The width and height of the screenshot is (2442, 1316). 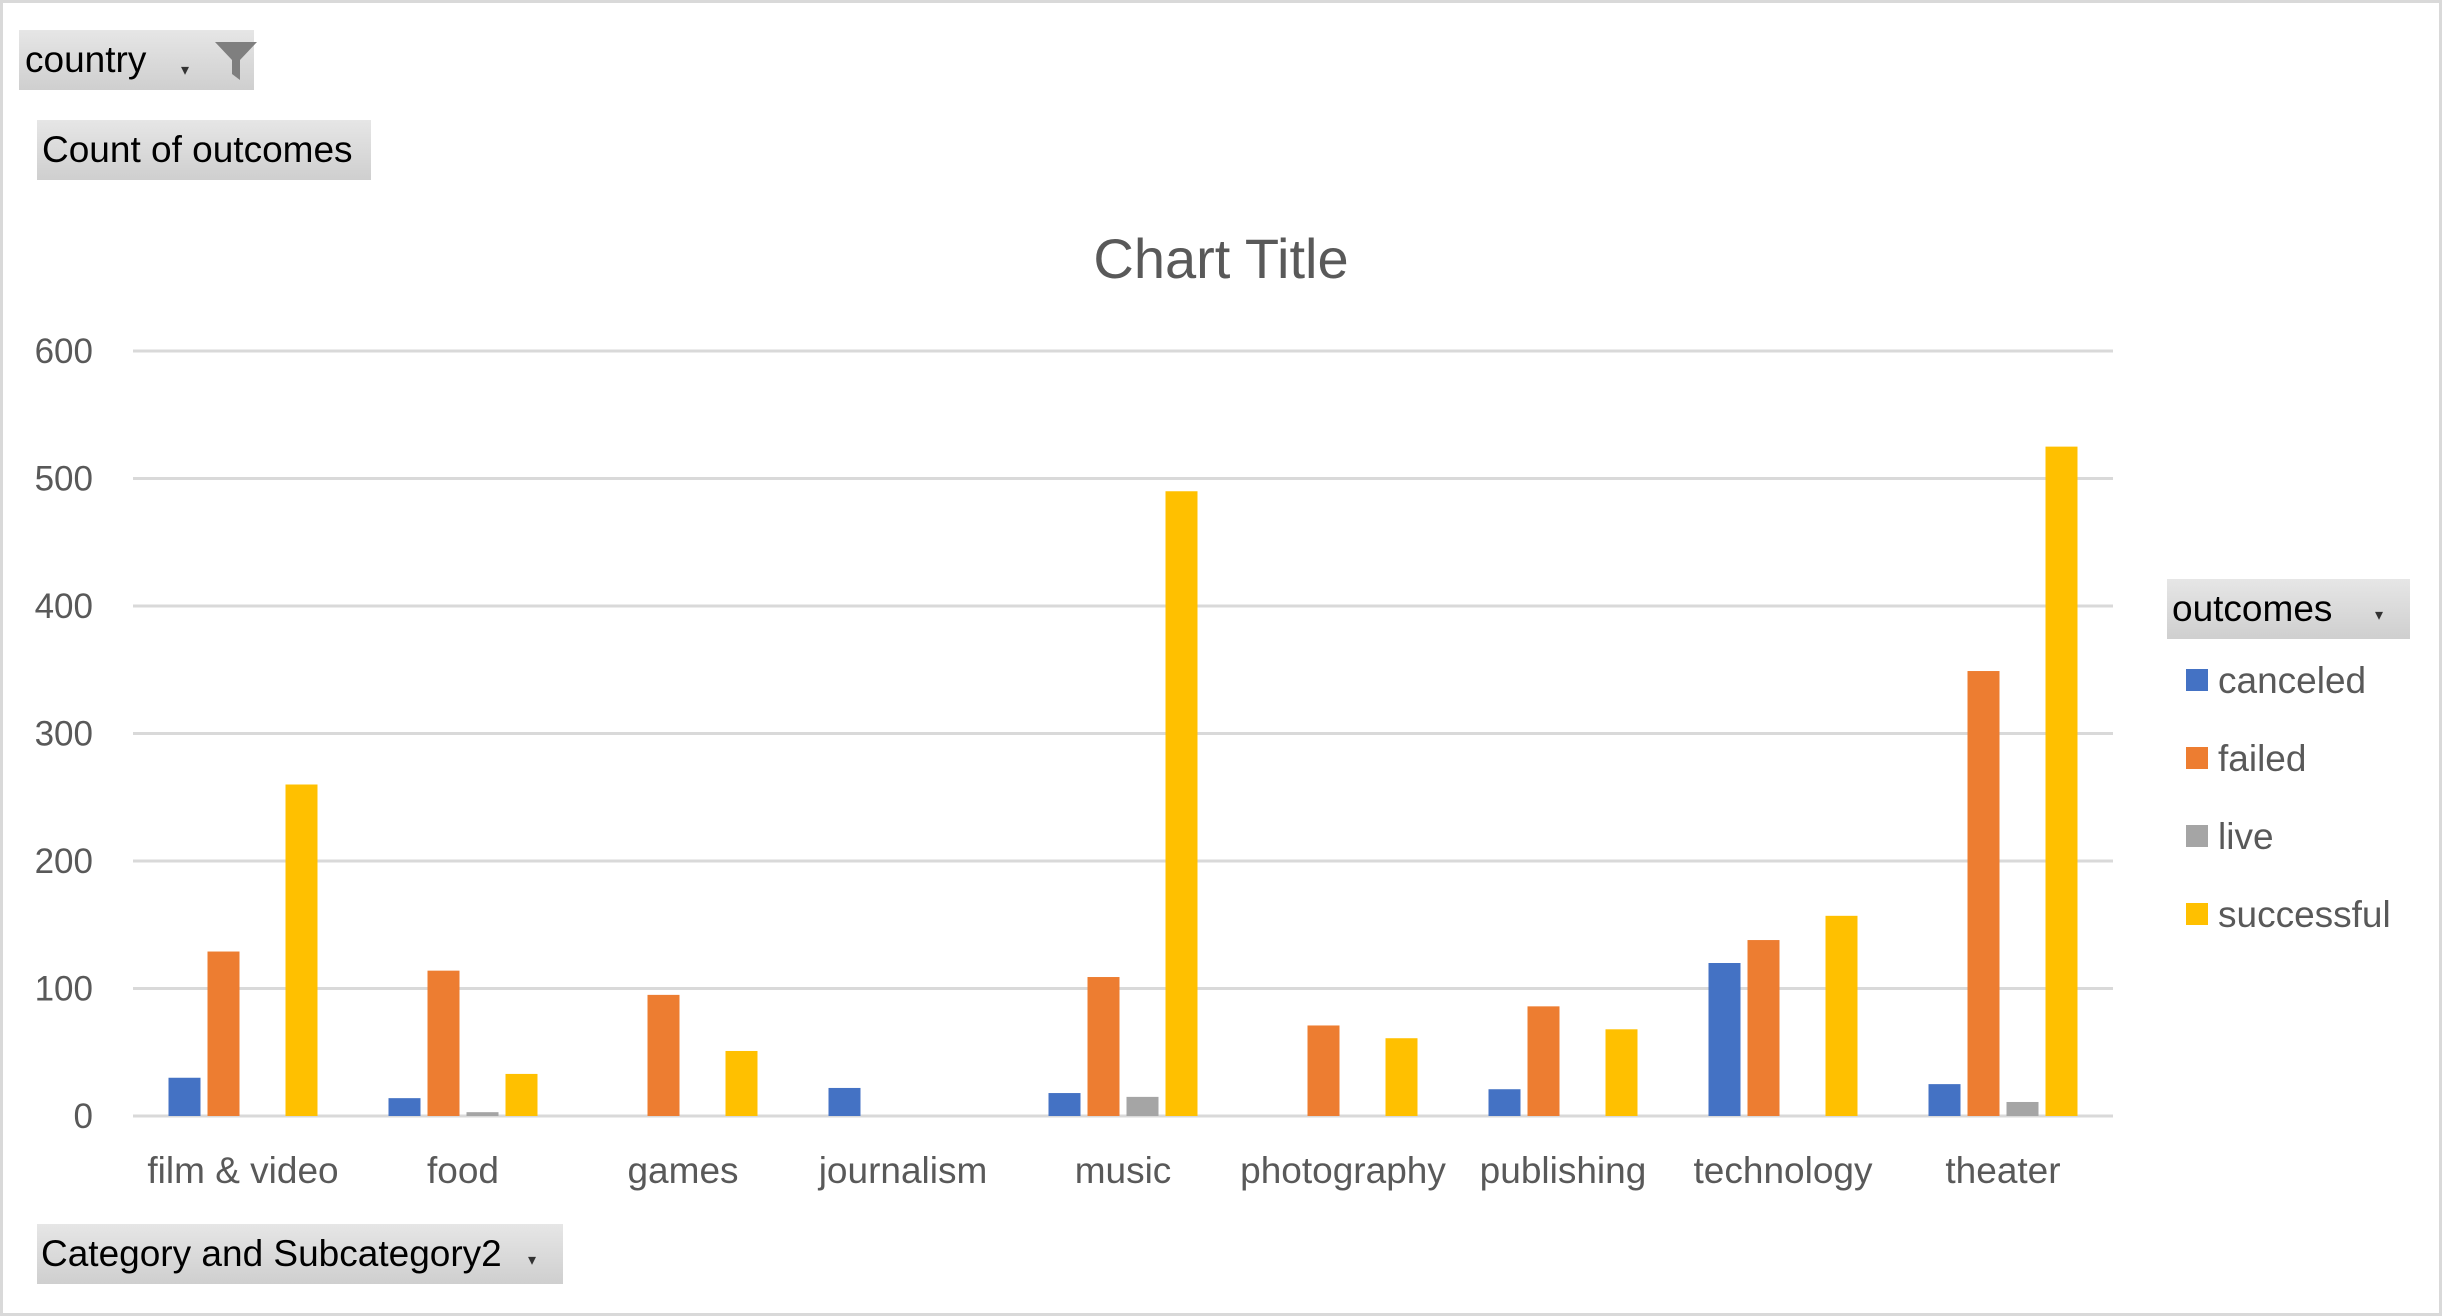 I want to click on x-tick-label: publishing, so click(x=1563, y=1170).